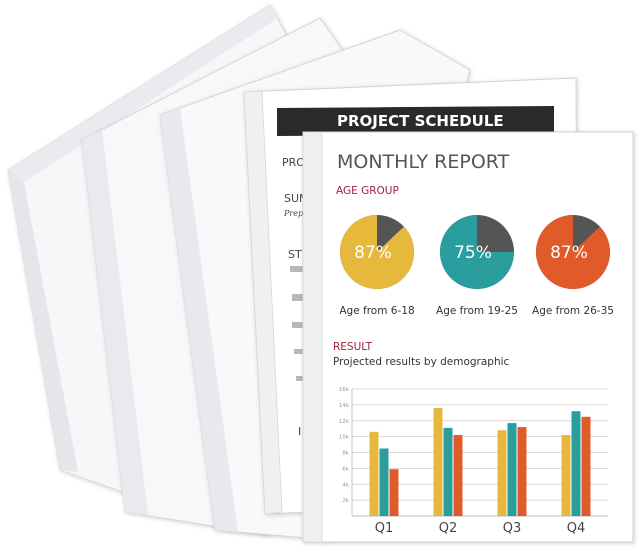 The image size is (640, 553). Describe the element at coordinates (569, 253) in the screenshot. I see `pie-3-percent: 87%` at that location.